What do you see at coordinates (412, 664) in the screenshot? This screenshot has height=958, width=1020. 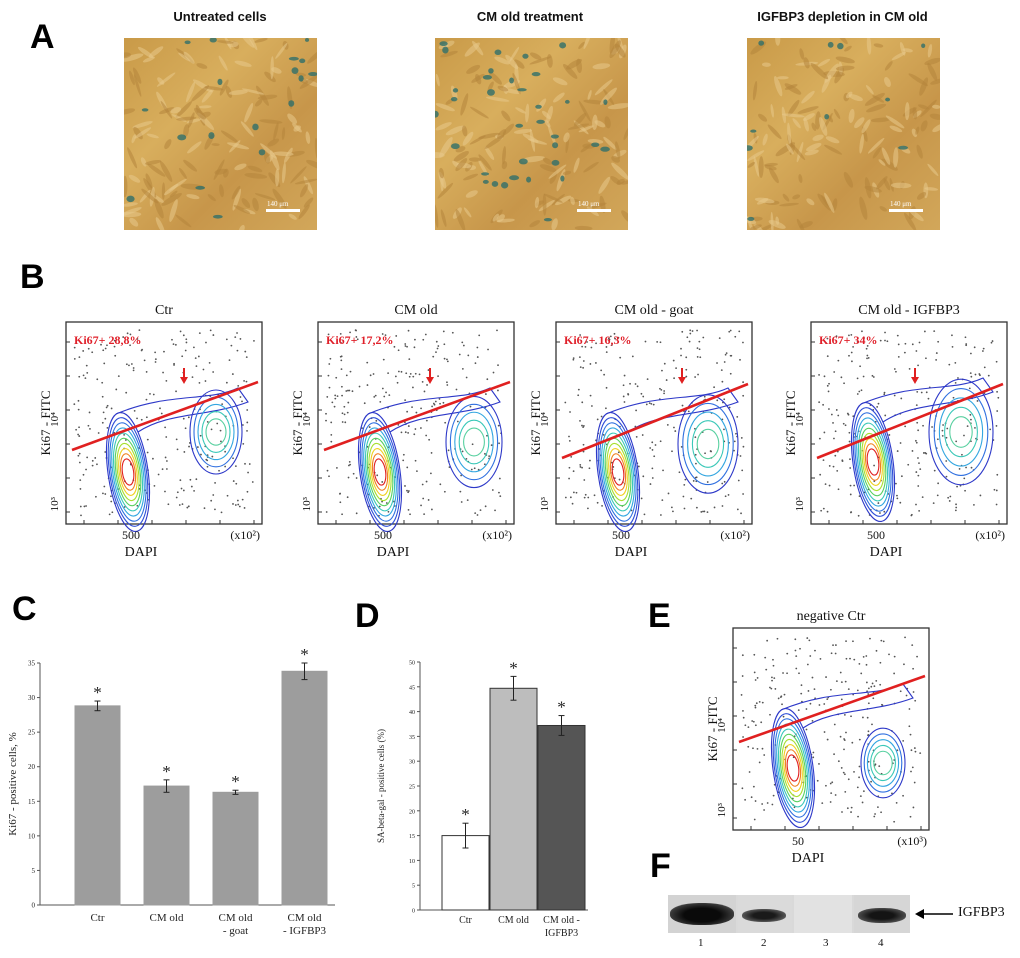 I see `y-tick-label: 50` at bounding box center [412, 664].